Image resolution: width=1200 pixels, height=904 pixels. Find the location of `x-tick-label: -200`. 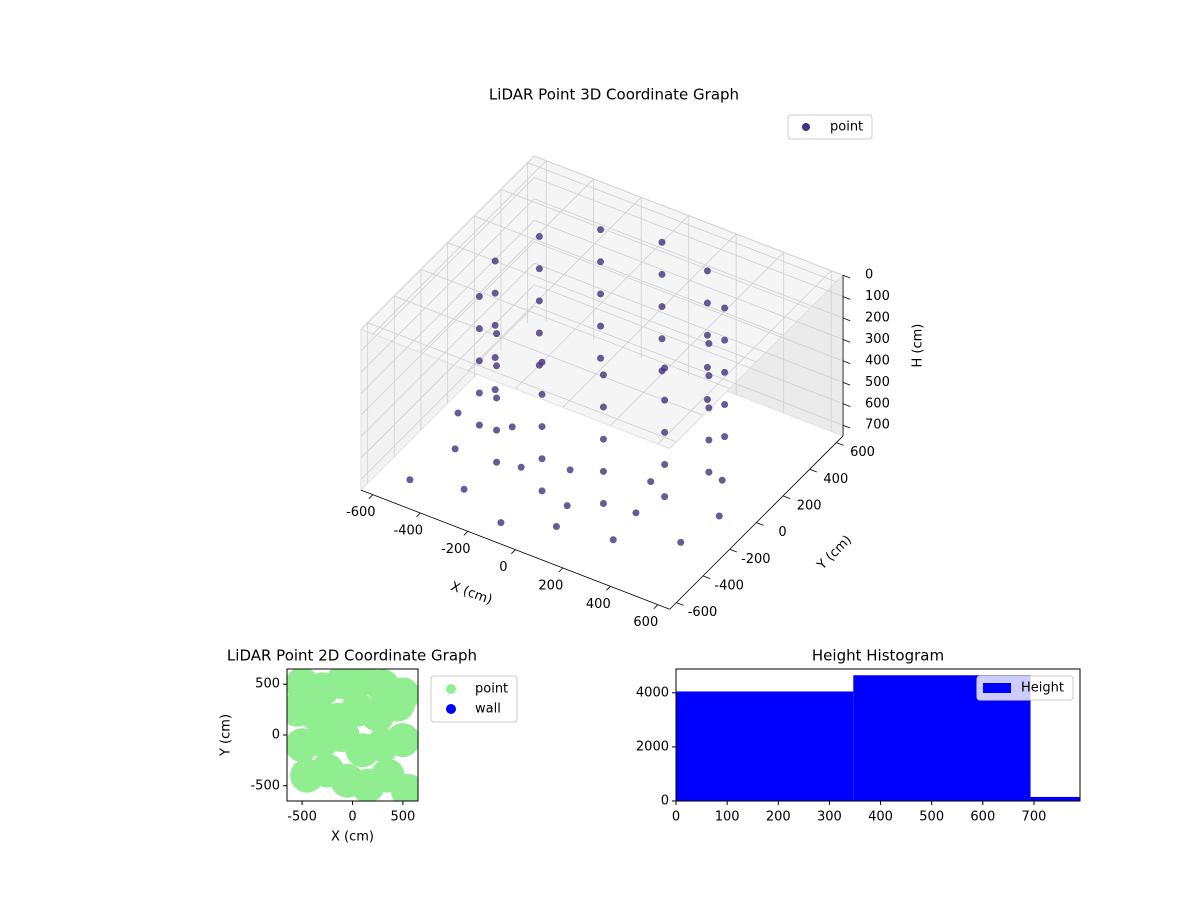

x-tick-label: -200 is located at coordinates (456, 549).